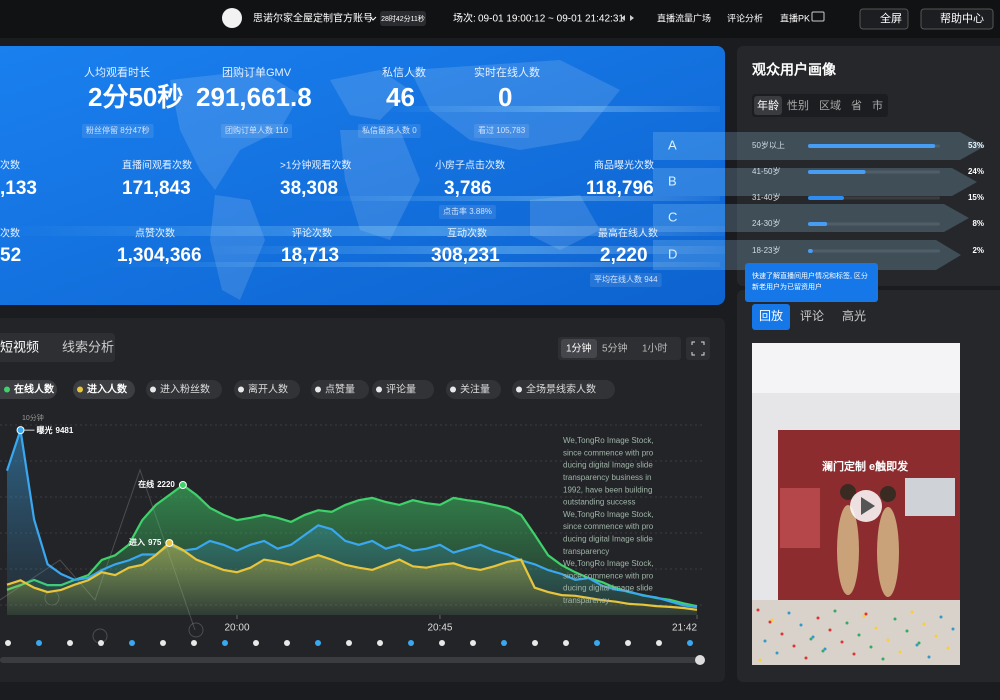 Image resolution: width=1000 pixels, height=700 pixels. I want to click on legend-label: 离开人数, so click(268, 389).